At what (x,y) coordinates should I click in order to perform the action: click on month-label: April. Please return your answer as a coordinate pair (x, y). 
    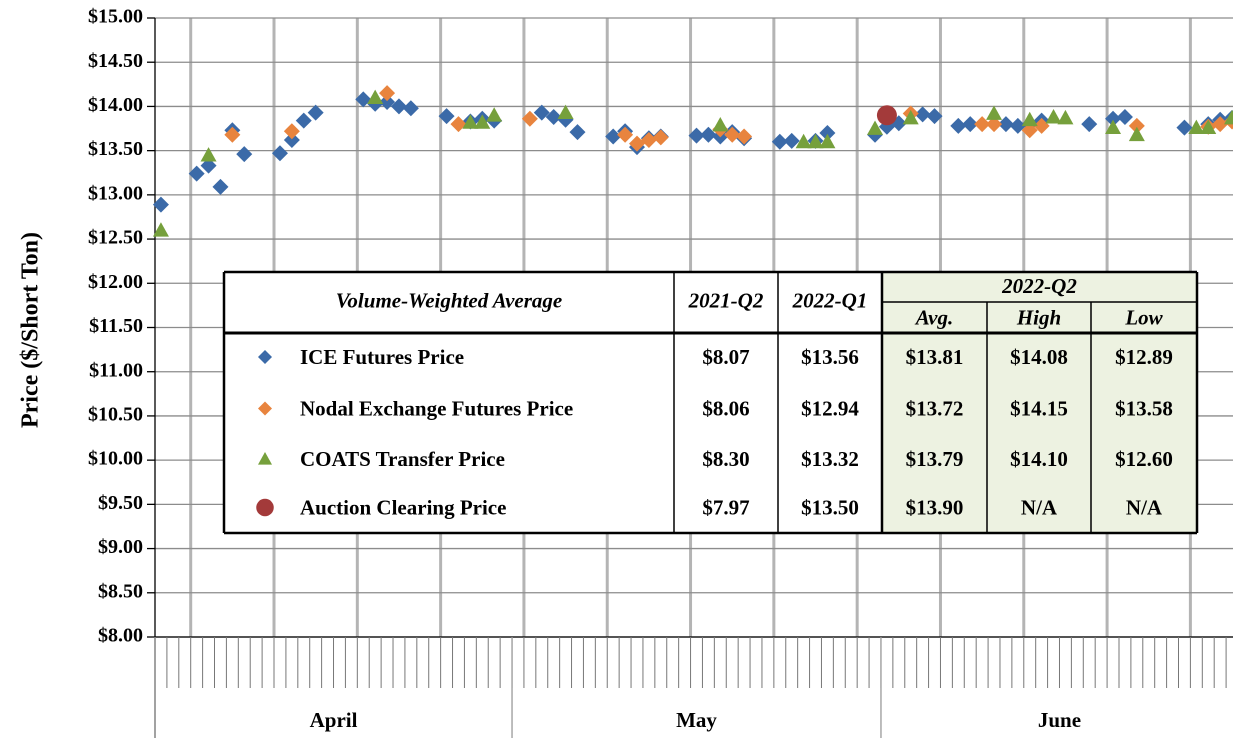
    Looking at the image, I should click on (334, 720).